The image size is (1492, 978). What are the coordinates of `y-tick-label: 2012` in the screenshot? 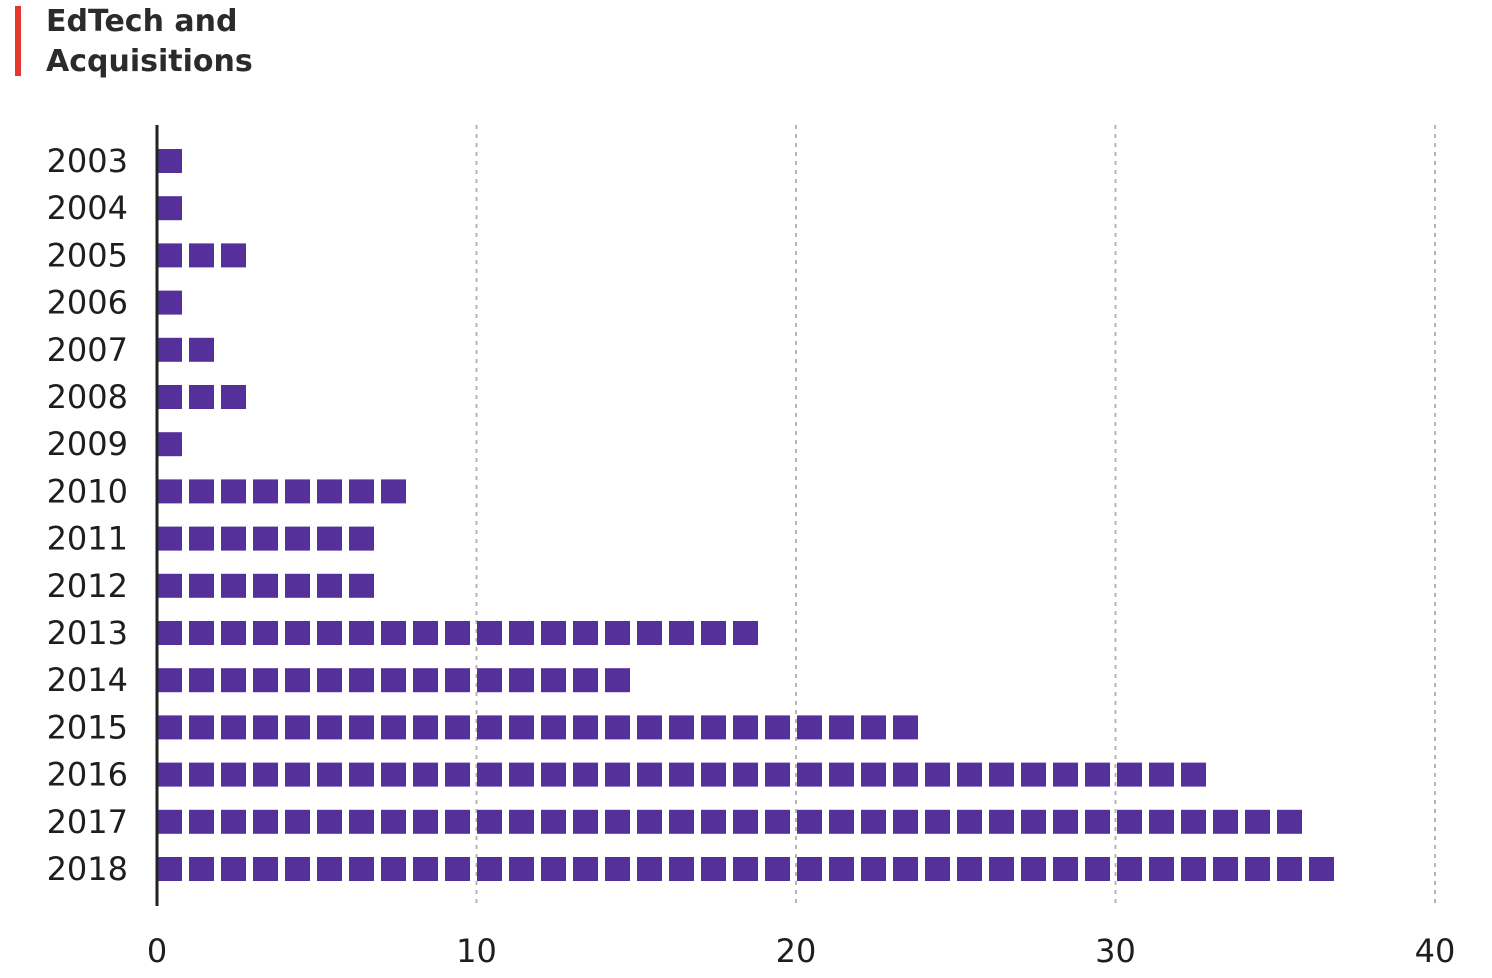 It's located at (87, 586).